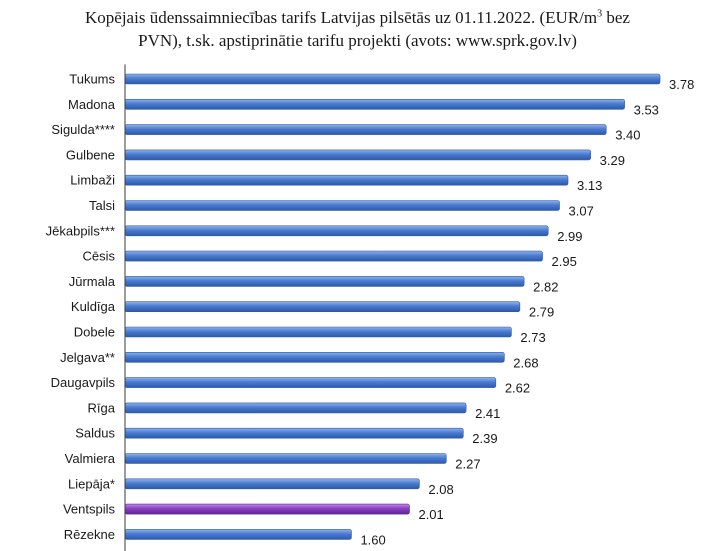 Image resolution: width=715 pixels, height=551 pixels. What do you see at coordinates (90, 458) in the screenshot?
I see `category-label-valmiera: Valmiera` at bounding box center [90, 458].